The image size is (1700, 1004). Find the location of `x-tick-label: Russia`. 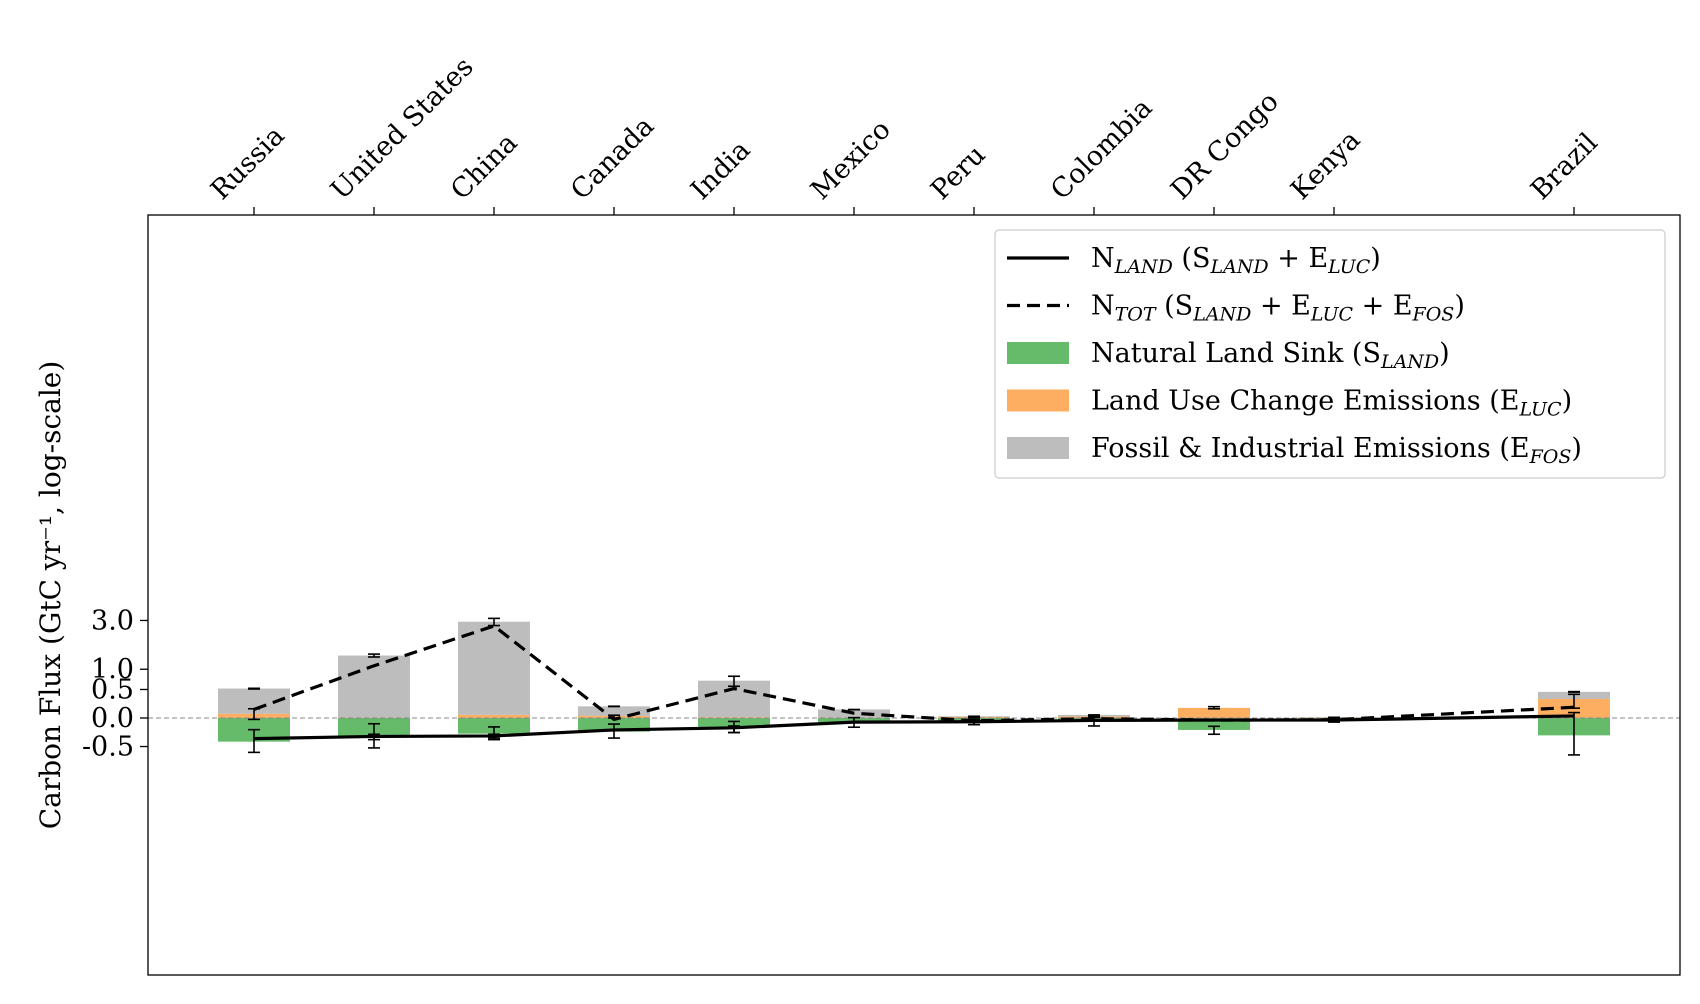

x-tick-label: Russia is located at coordinates (248, 163).